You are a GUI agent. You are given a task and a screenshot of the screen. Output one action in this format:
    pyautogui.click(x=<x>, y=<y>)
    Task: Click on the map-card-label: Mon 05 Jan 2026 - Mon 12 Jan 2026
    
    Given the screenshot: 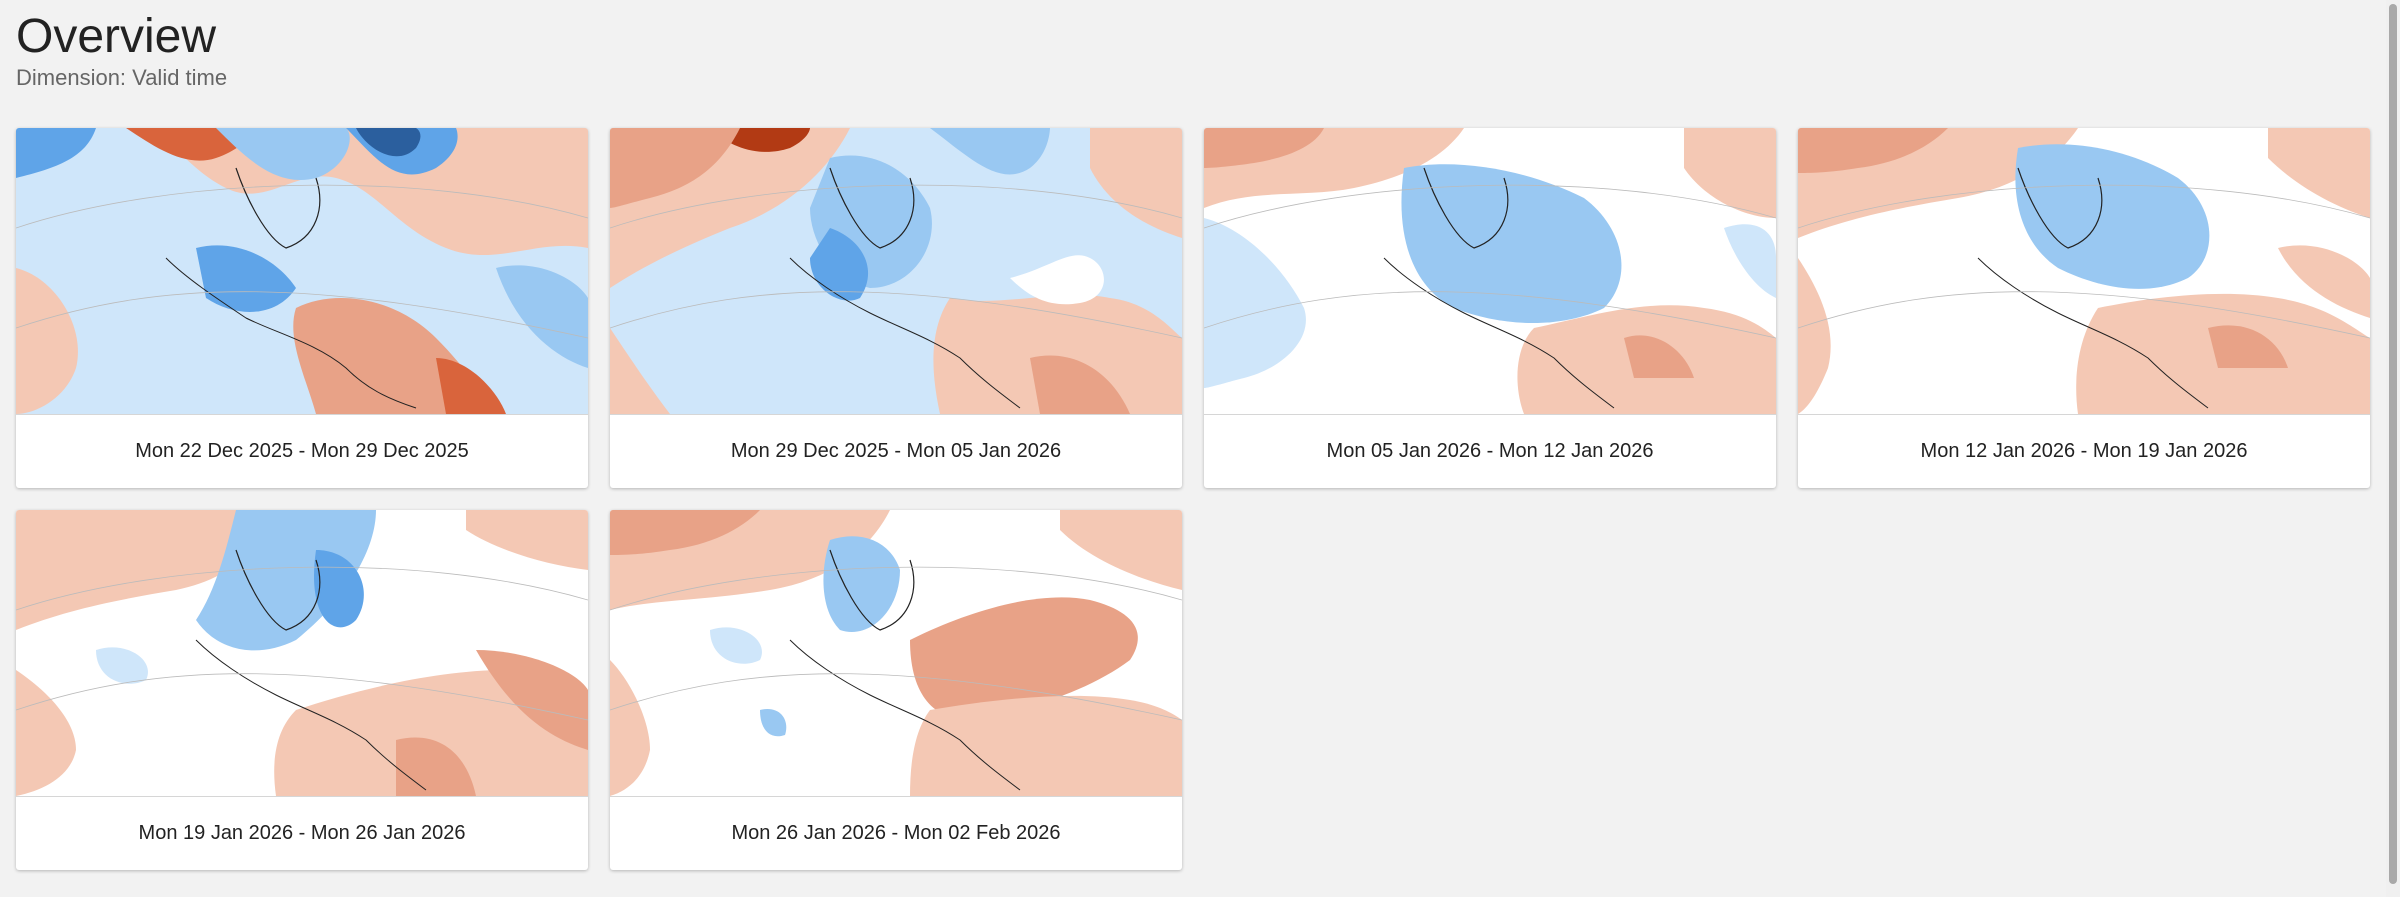 What is the action you would take?
    pyautogui.click(x=1490, y=451)
    